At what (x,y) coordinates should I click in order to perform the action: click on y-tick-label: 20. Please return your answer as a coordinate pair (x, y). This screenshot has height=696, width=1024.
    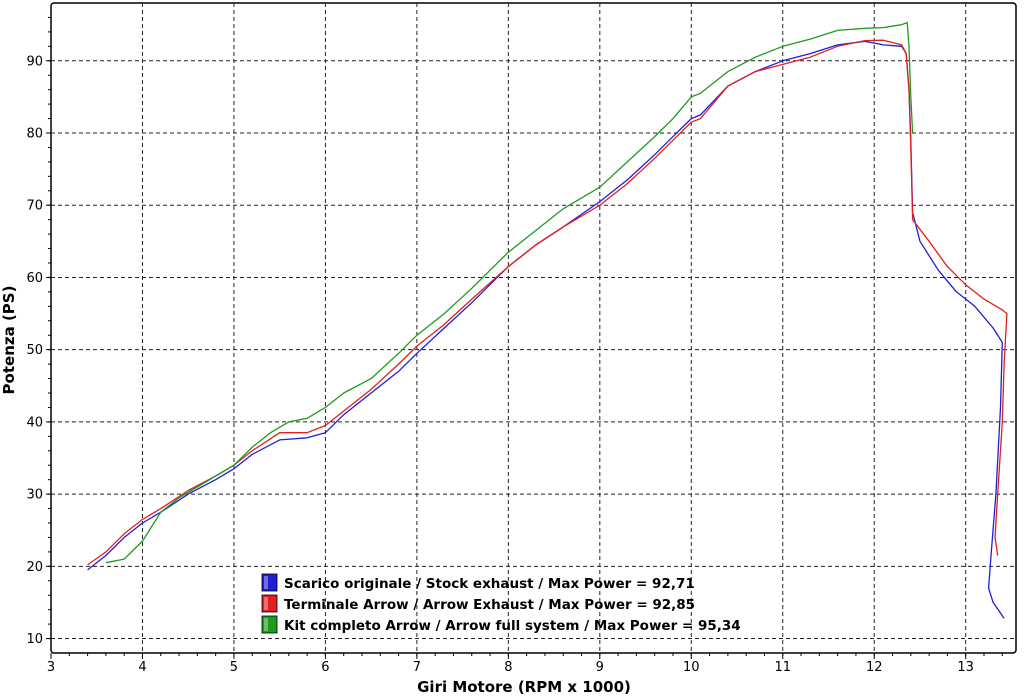
    Looking at the image, I should click on (34, 567).